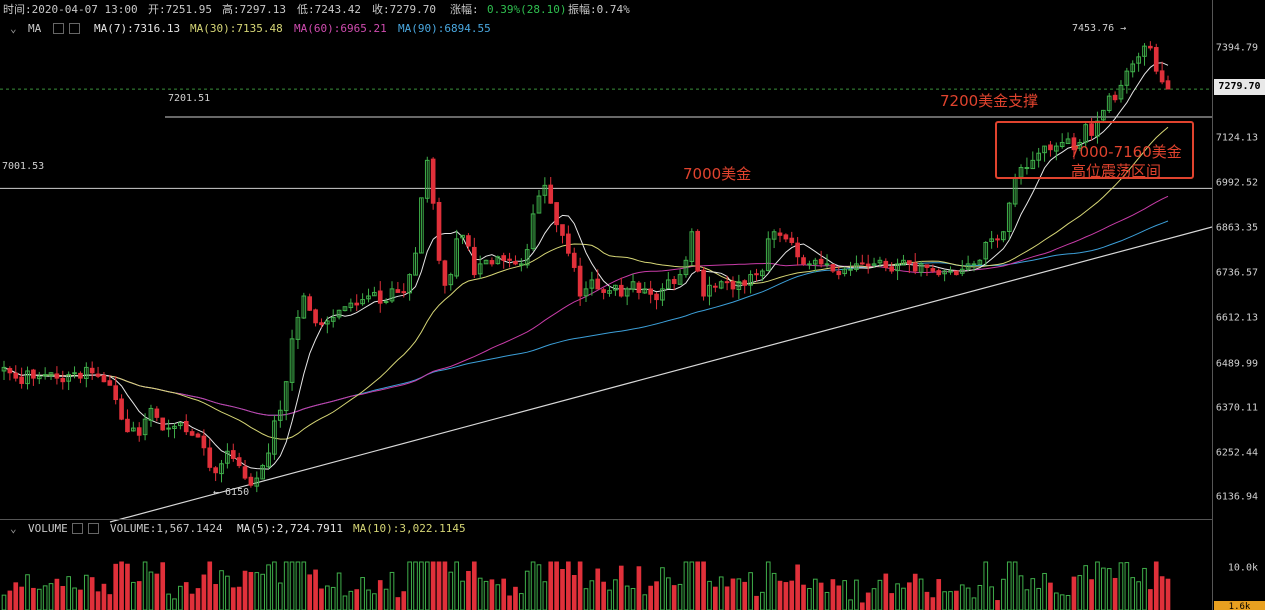 The width and height of the screenshot is (1265, 610). Describe the element at coordinates (58, 28) in the screenshot. I see `settings-icon` at that location.